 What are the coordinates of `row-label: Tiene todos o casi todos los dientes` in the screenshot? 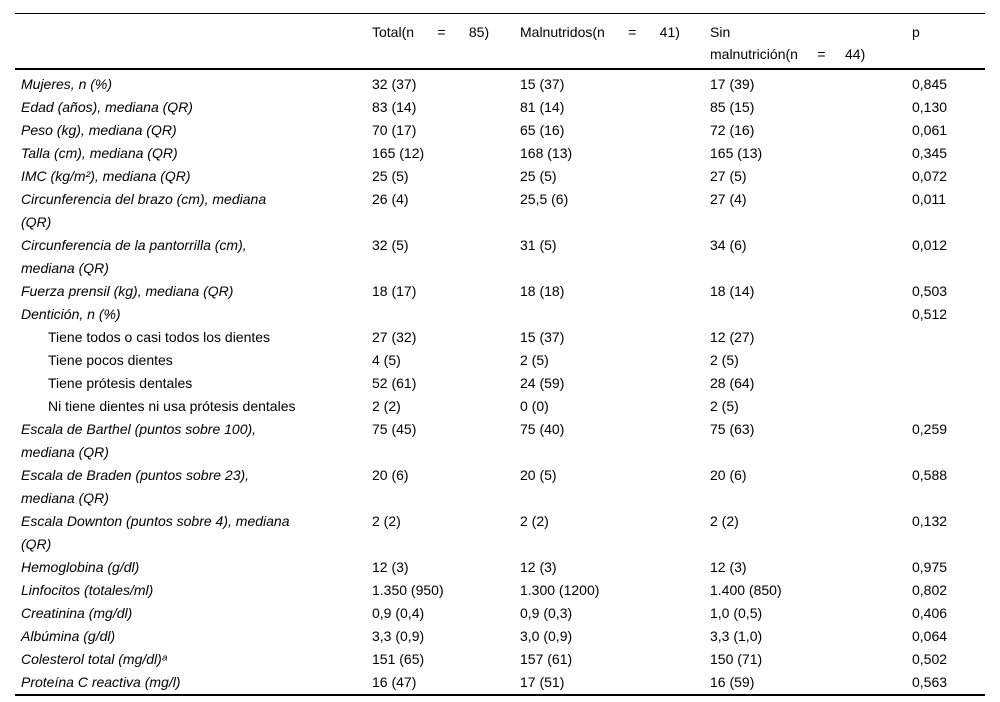 It's located at (159, 337).